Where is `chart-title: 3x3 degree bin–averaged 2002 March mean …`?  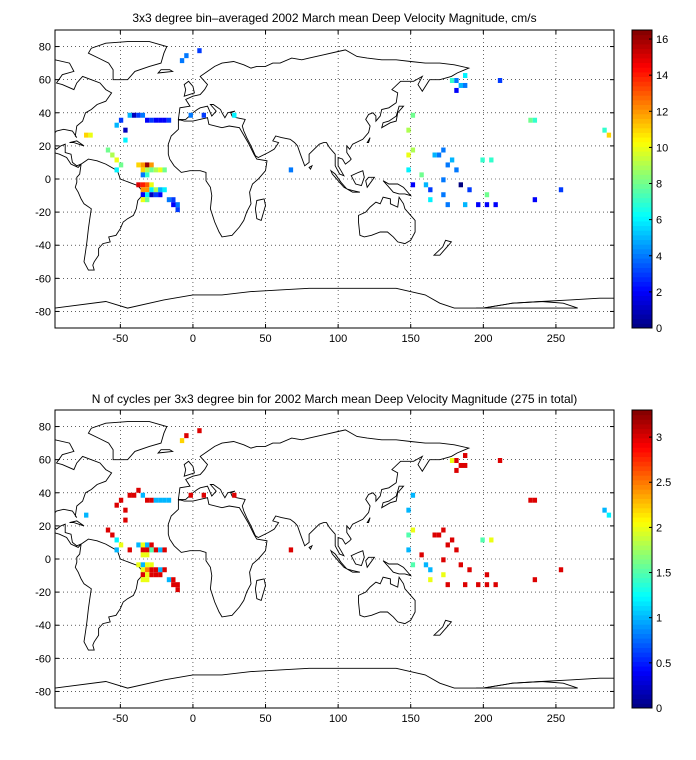
chart-title: 3x3 degree bin–averaged 2002 March mean … is located at coordinates (334, 18).